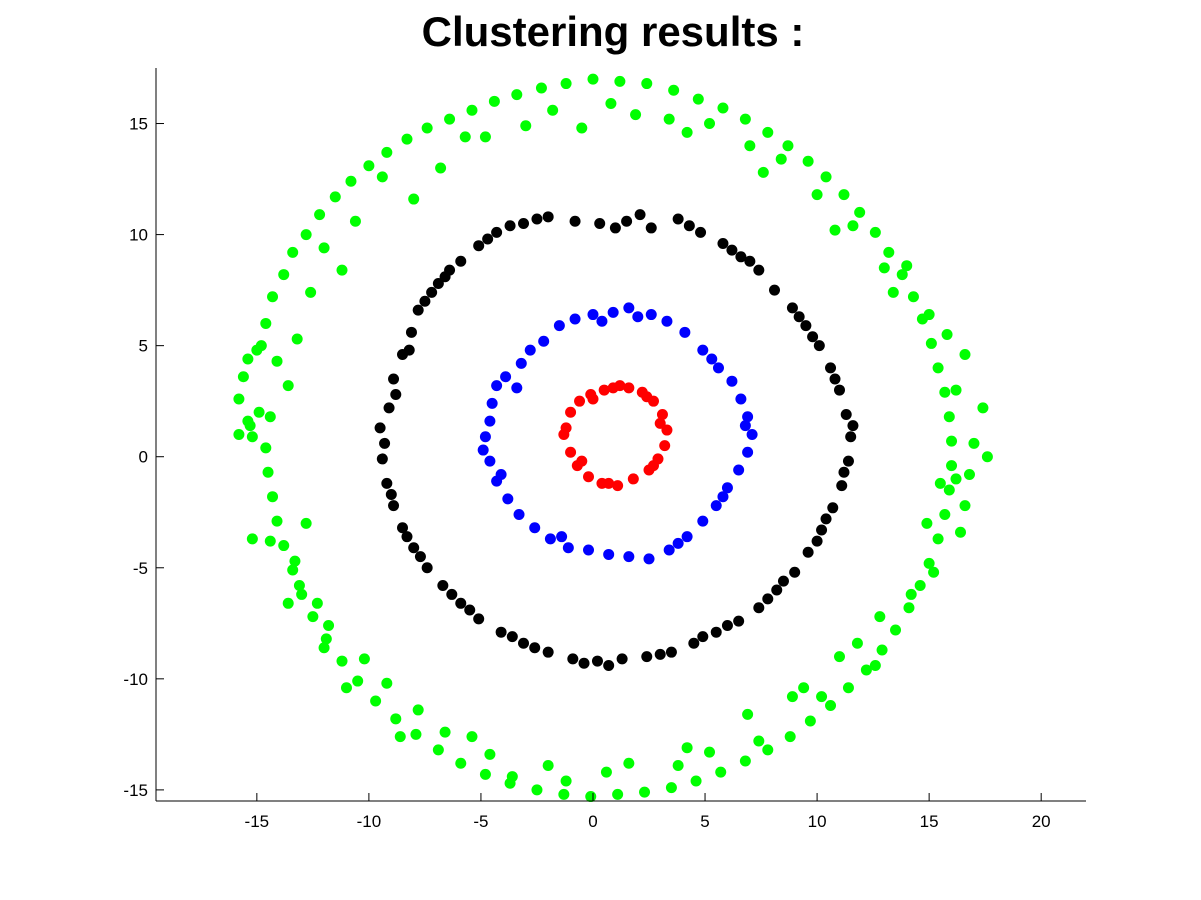 This screenshot has width=1201, height=900. What do you see at coordinates (138, 124) in the screenshot?
I see `y-tick-label: 15` at bounding box center [138, 124].